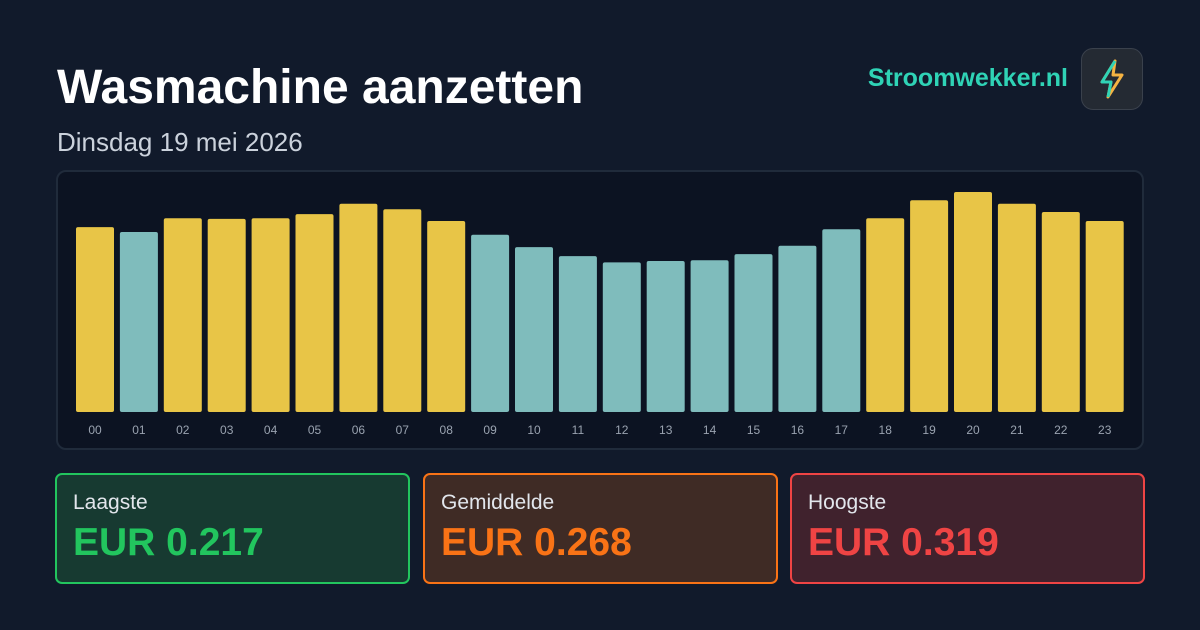 This screenshot has width=1200, height=630. What do you see at coordinates (95, 430) in the screenshot?
I see `x-tick-label: 00` at bounding box center [95, 430].